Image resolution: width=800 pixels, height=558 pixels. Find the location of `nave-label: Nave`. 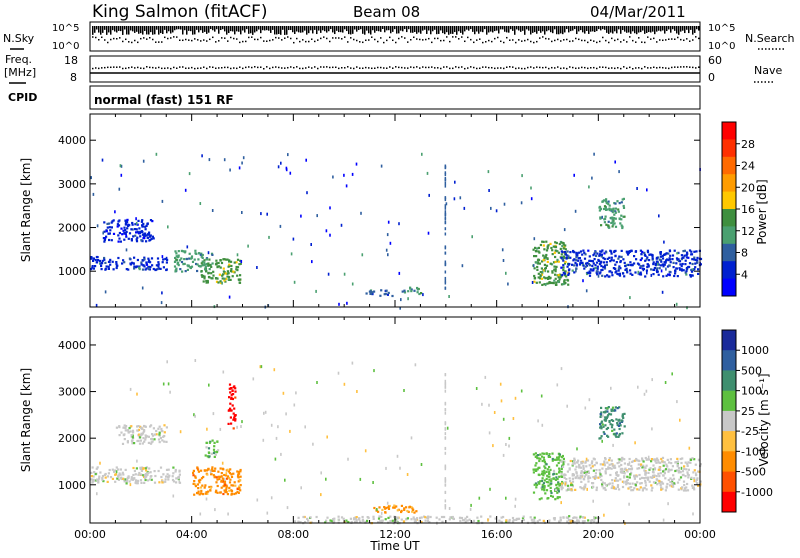

nave-label: Nave is located at coordinates (768, 70).